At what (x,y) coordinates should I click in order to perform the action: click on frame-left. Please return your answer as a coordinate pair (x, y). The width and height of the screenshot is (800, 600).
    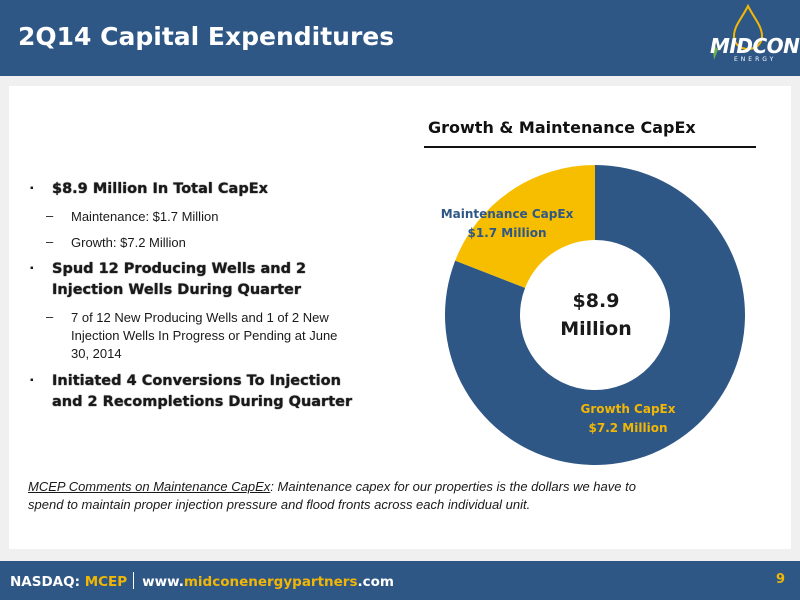
    Looking at the image, I should click on (4, 318).